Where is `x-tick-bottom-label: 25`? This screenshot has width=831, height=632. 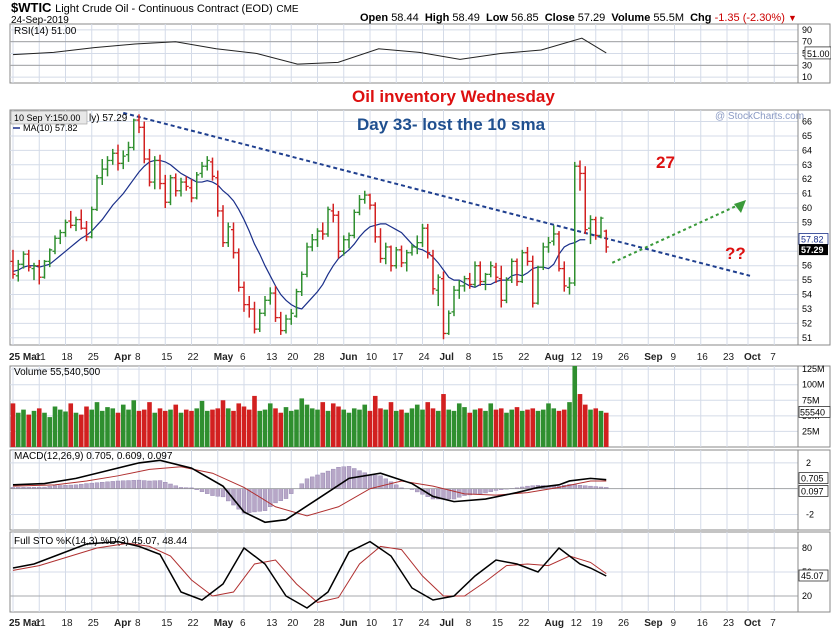
x-tick-bottom-label: 25 is located at coordinates (94, 623).